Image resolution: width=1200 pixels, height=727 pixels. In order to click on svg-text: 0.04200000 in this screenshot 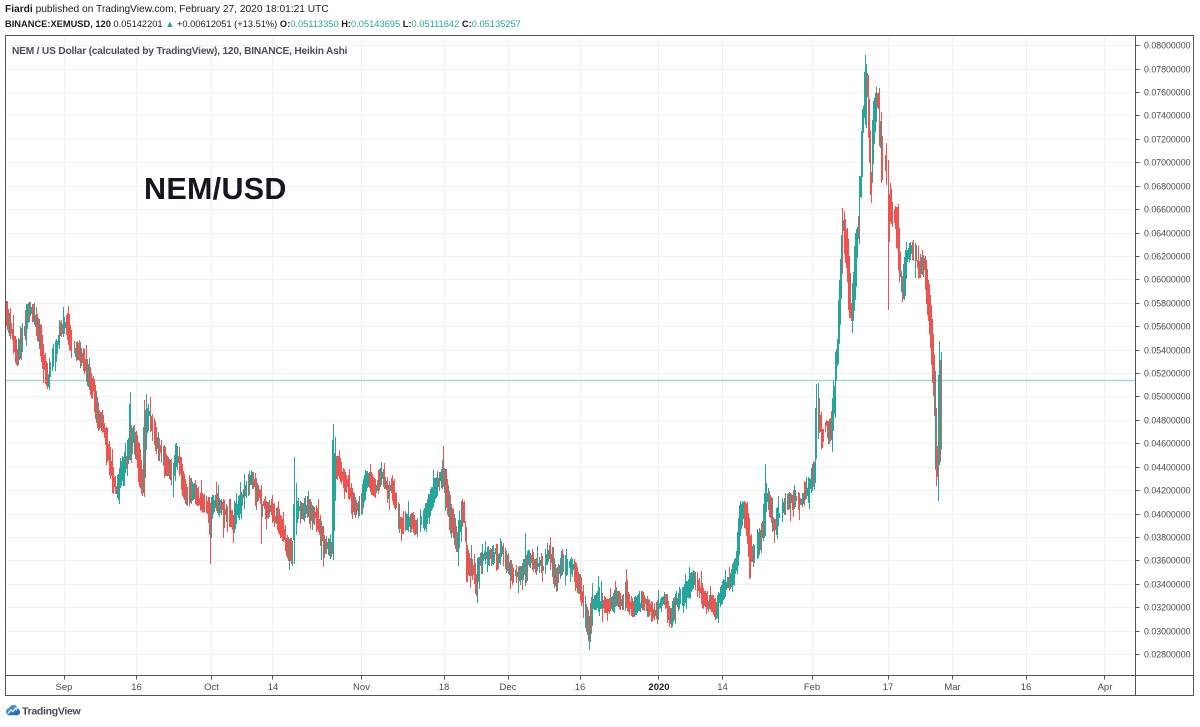, I will do `click(1167, 491)`.